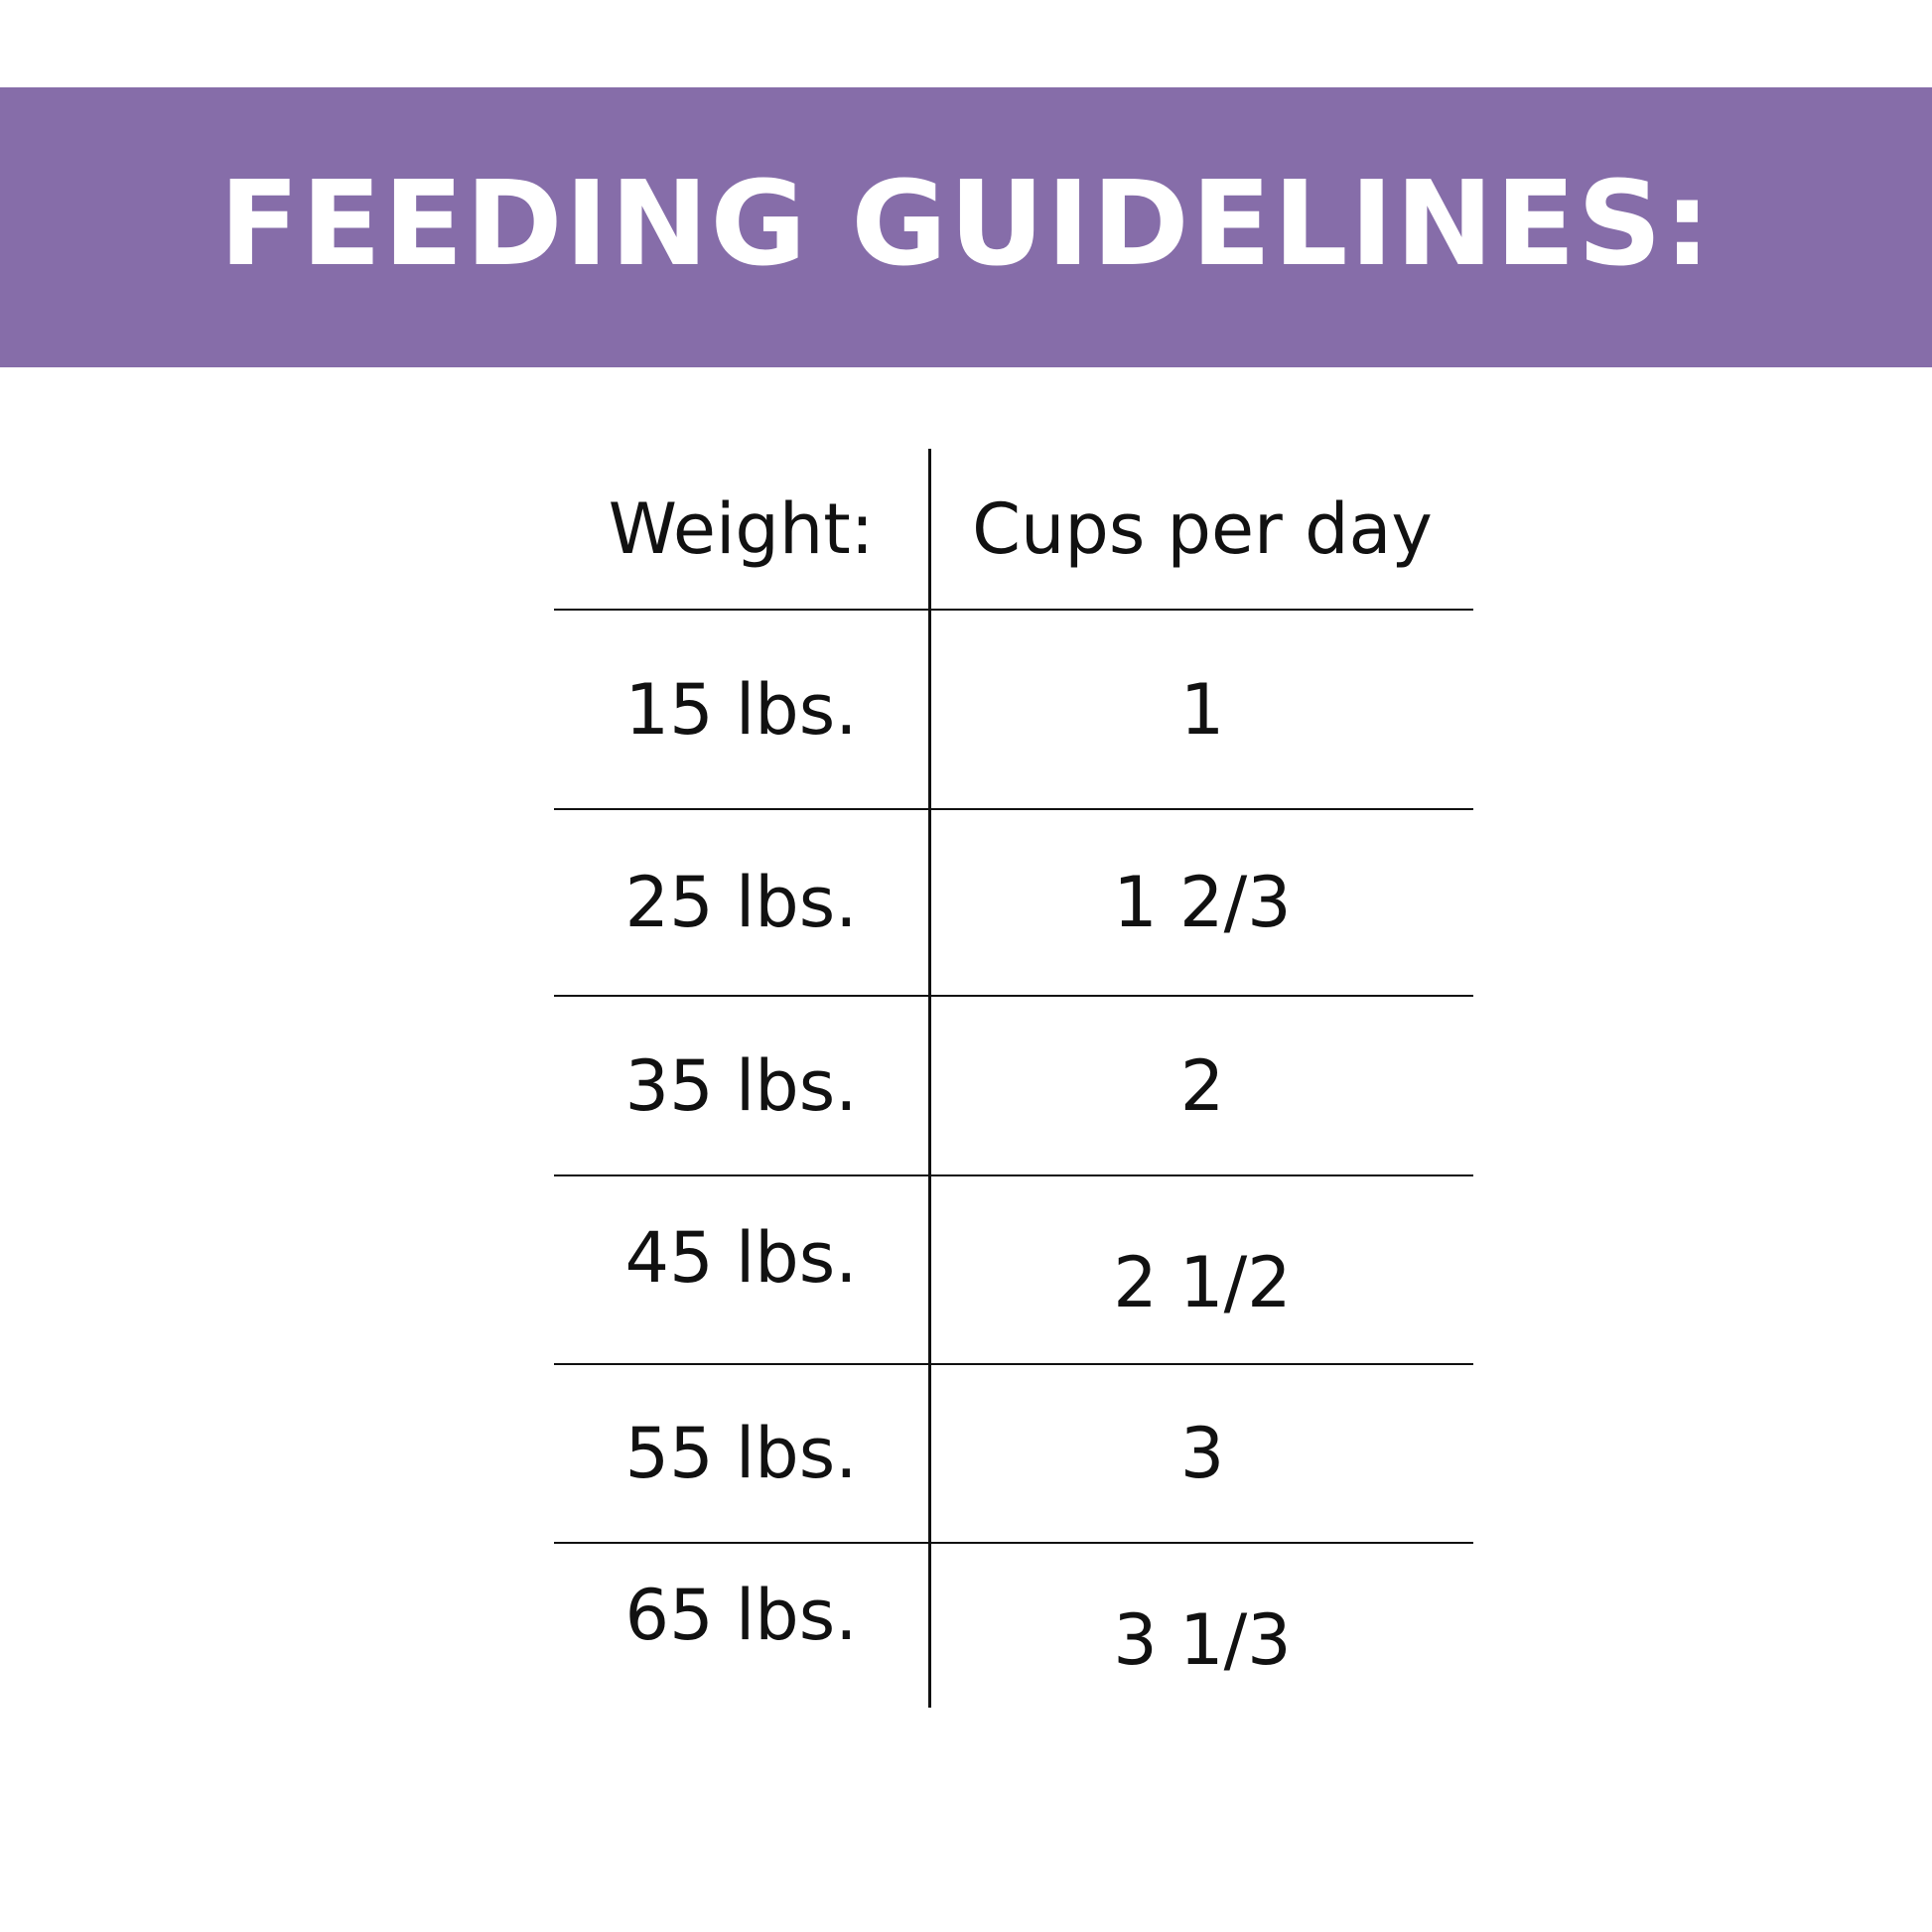 The width and height of the screenshot is (1932, 1932). Describe the element at coordinates (1202, 1085) in the screenshot. I see `cups-cell: 2` at that location.